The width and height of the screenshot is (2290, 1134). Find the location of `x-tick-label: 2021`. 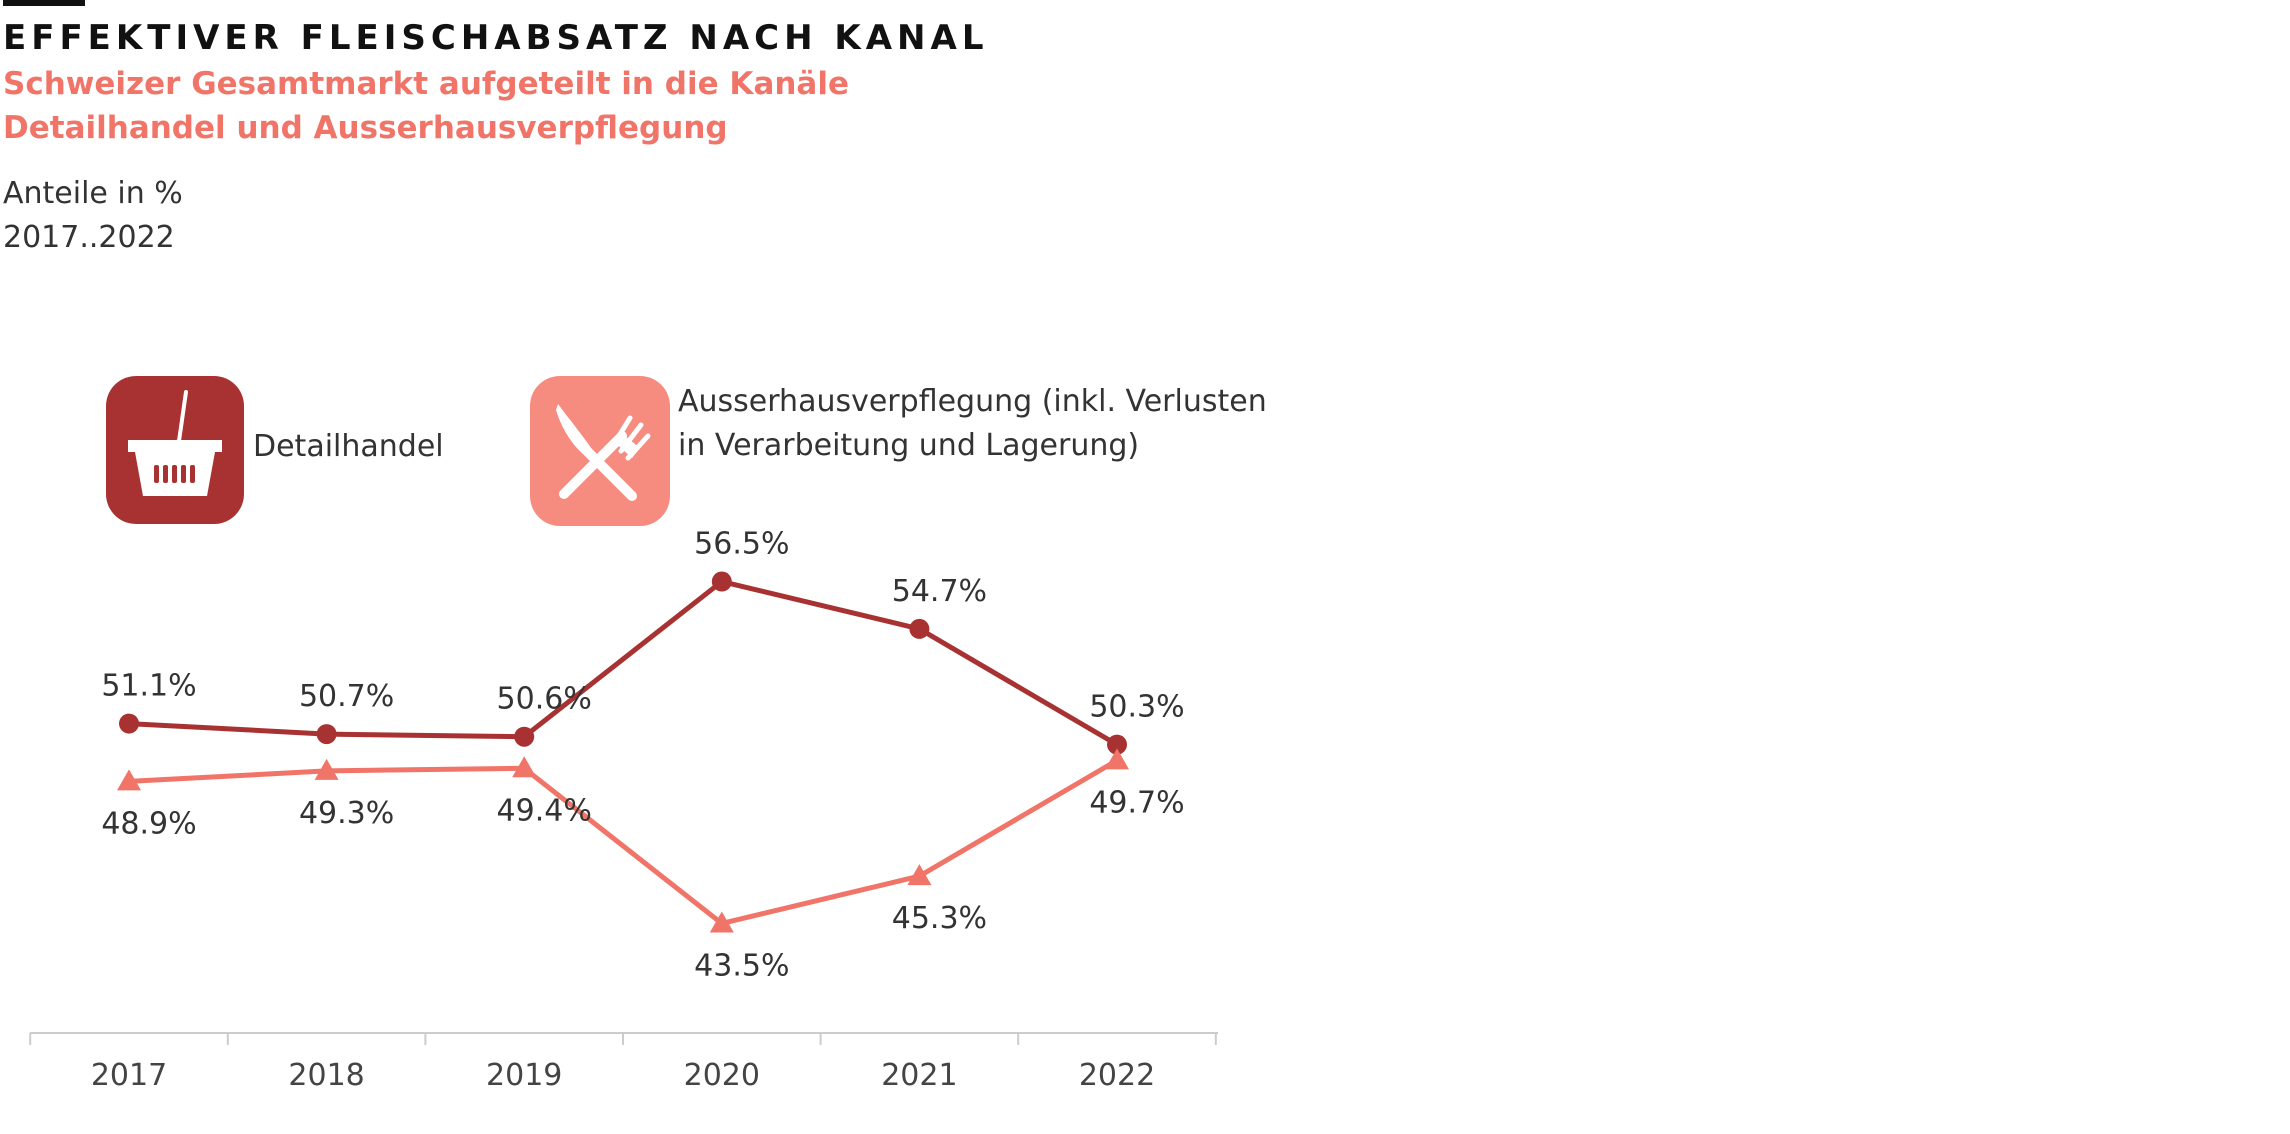

x-tick-label: 2021 is located at coordinates (919, 1075).